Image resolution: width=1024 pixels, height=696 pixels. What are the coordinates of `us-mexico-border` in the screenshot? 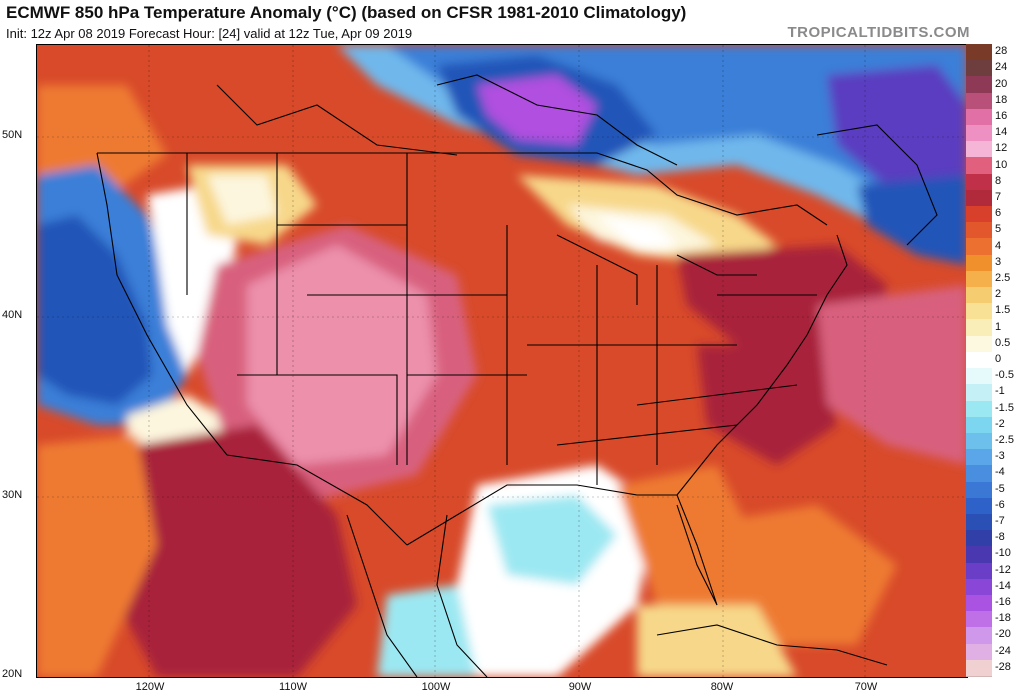 It's located at (317, 500).